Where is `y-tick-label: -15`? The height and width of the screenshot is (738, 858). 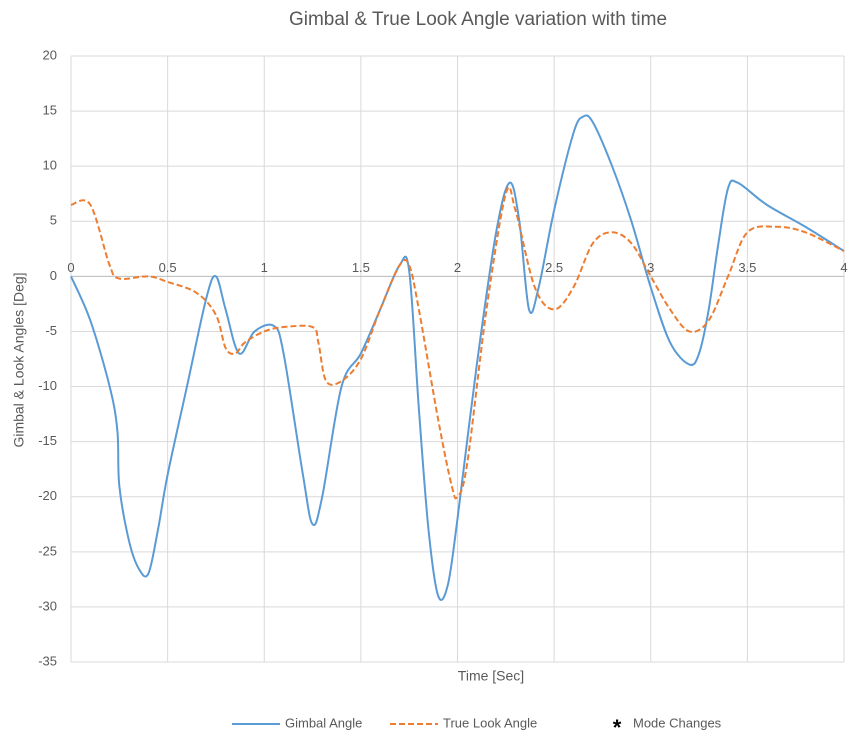
y-tick-label: -15 is located at coordinates (47, 440).